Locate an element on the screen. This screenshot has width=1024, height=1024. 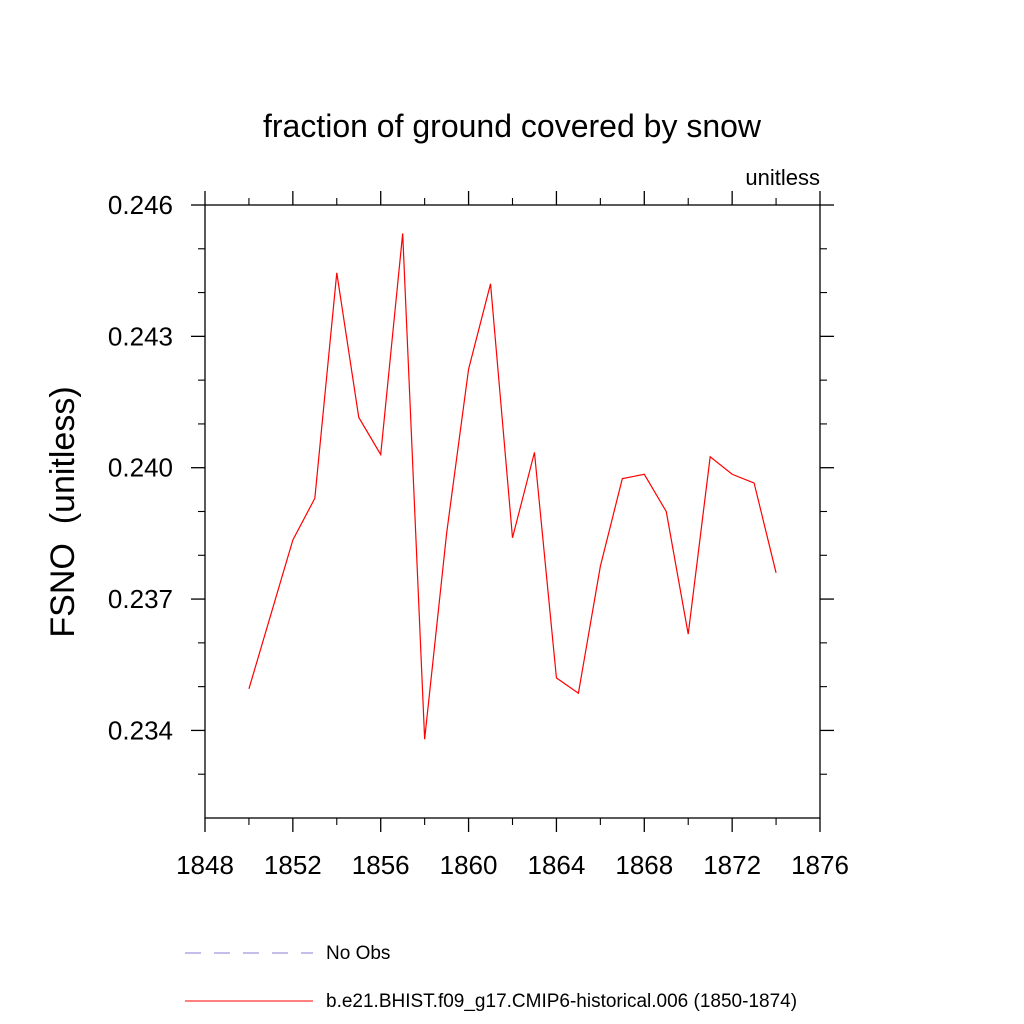
y-tick-label: 0.237 is located at coordinates (140, 599).